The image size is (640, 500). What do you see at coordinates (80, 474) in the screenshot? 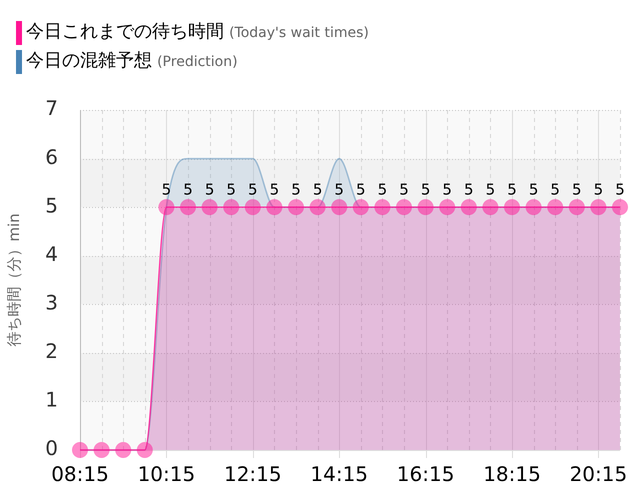
I see `x-tick-label: 08:15` at bounding box center [80, 474].